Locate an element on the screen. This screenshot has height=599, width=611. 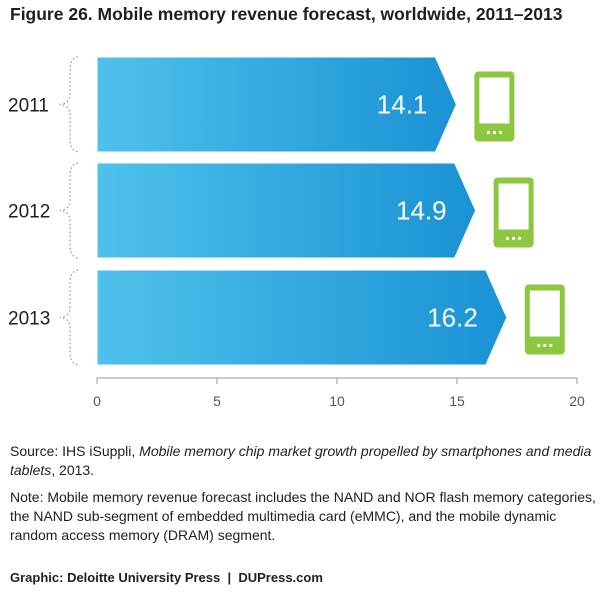
x-axis: 0 5 10 15 20 is located at coordinates (339, 393).